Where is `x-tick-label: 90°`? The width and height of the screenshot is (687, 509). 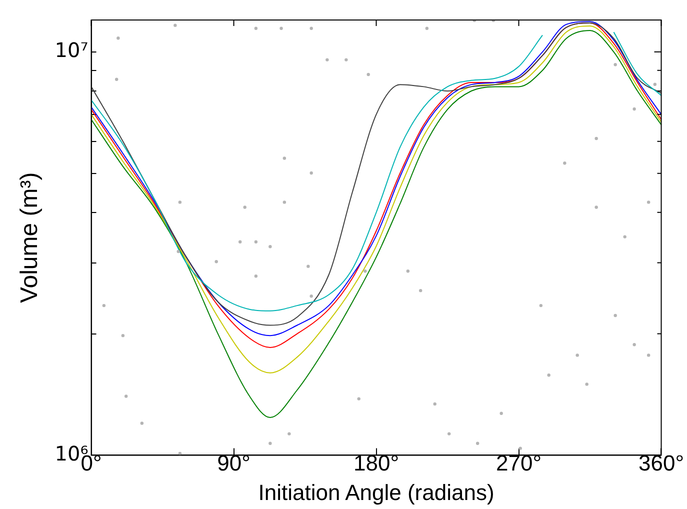
x-tick-label: 90° is located at coordinates (233, 463).